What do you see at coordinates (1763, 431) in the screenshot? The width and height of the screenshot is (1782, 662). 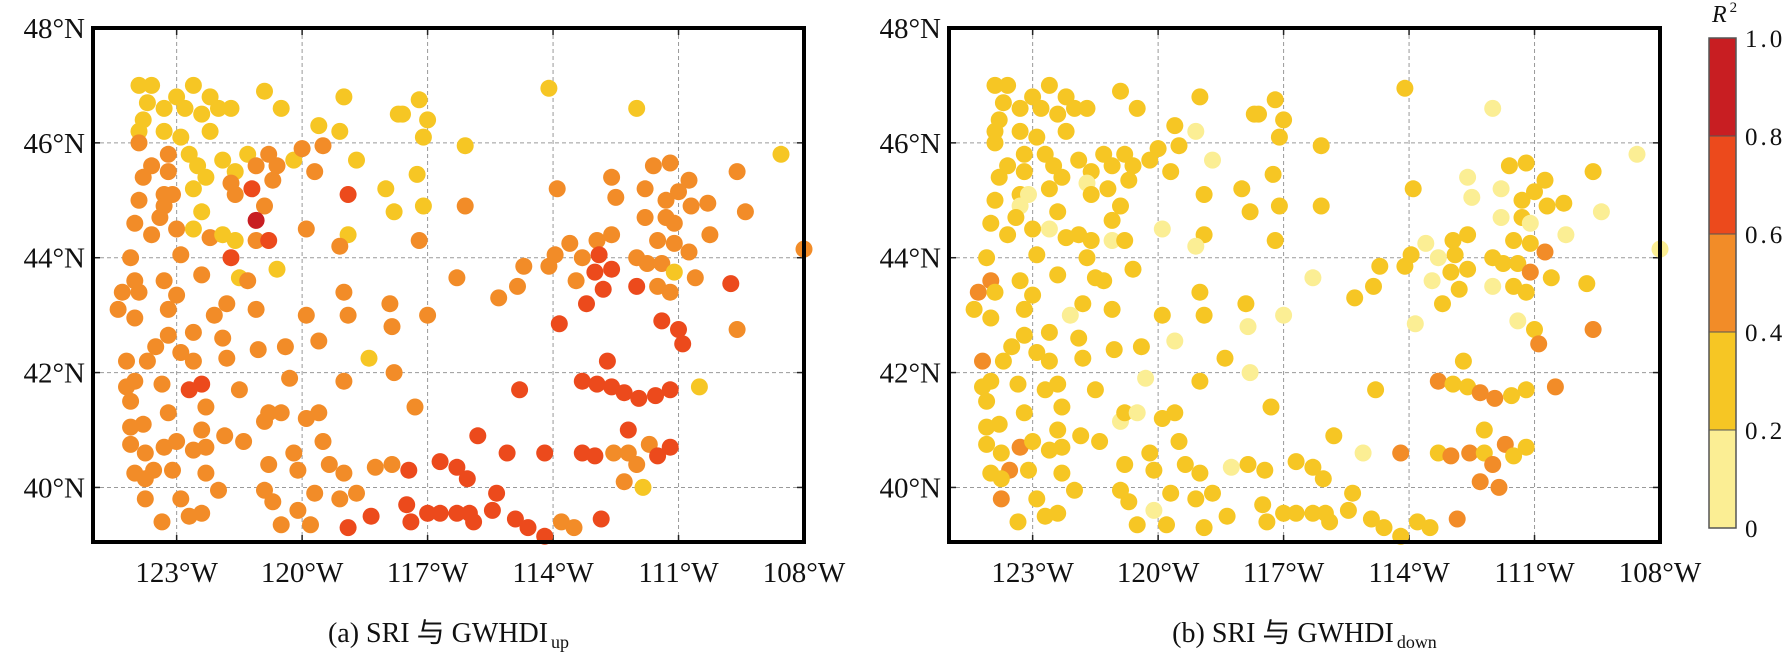 I see `colorbar-tick-label: 0.2` at bounding box center [1763, 431].